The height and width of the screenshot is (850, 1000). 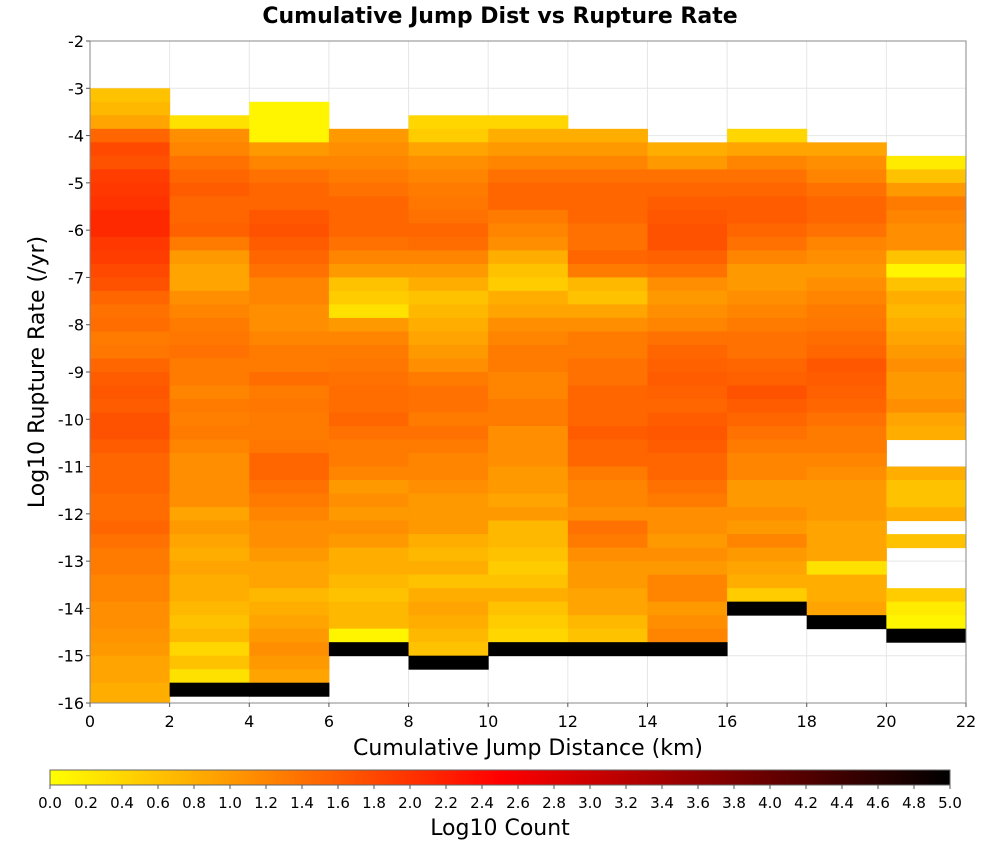 What do you see at coordinates (374, 803) in the screenshot?
I see `colorbar-tick-label: 1.8` at bounding box center [374, 803].